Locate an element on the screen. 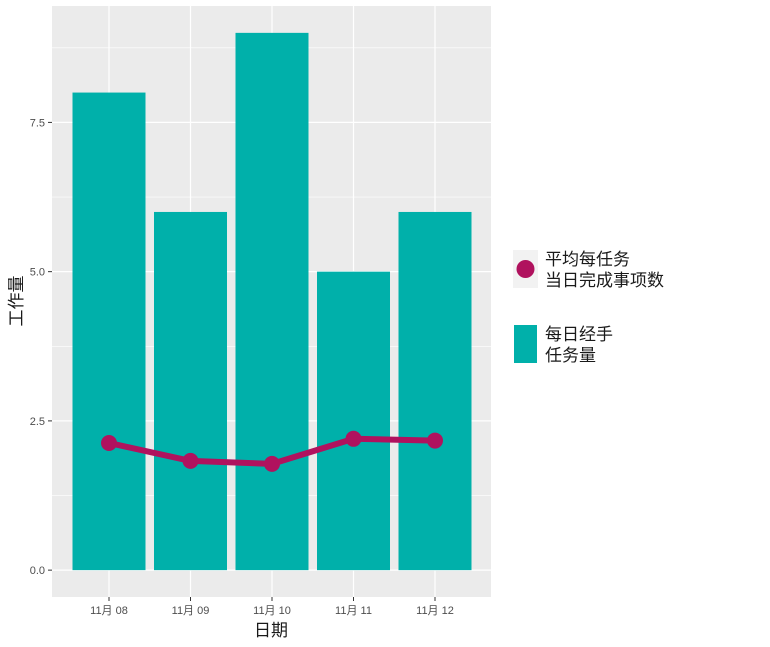 The image size is (770, 647). y-tick-label: 7.5 is located at coordinates (37, 123).